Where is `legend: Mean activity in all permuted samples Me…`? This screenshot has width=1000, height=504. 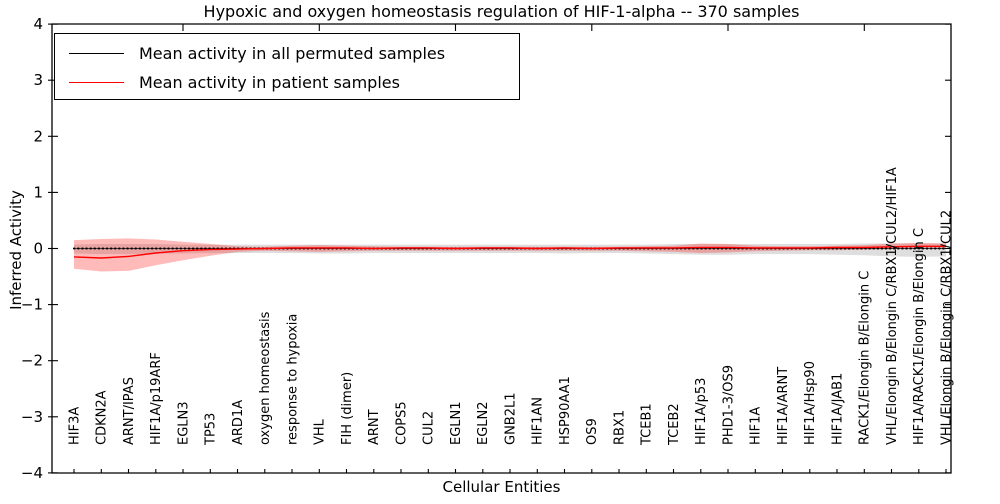 legend: Mean activity in all permuted samples Me… is located at coordinates (287, 66).